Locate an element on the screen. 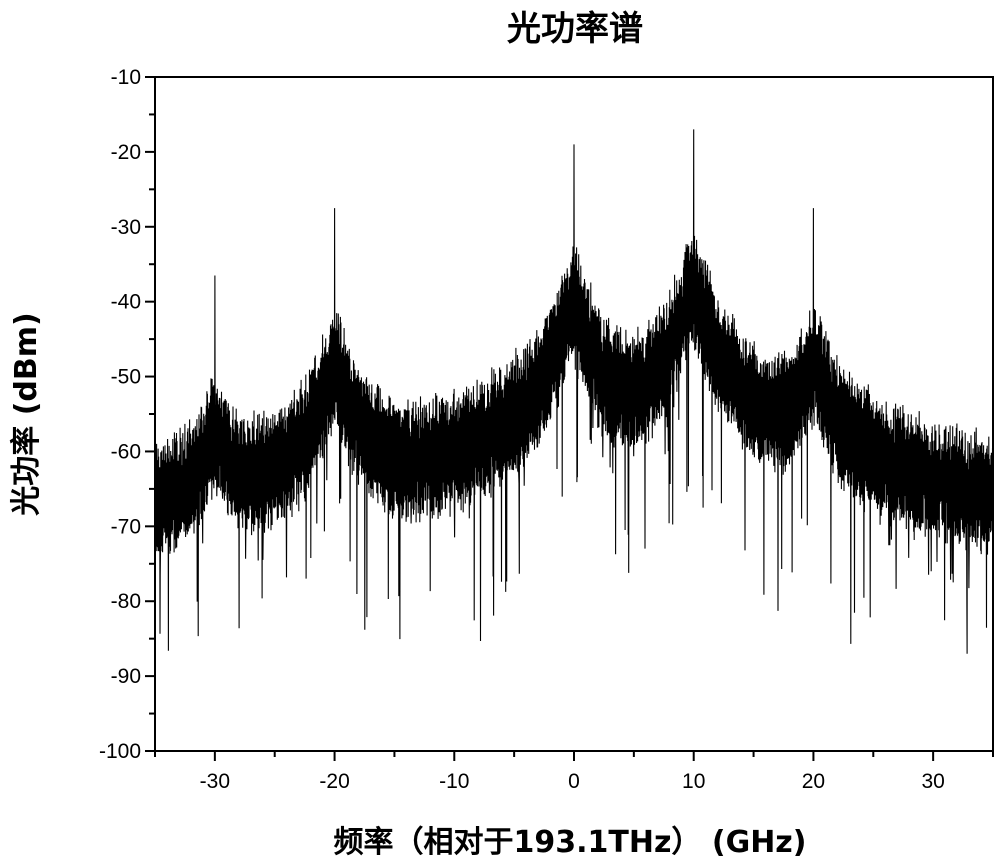 Image resolution: width=1000 pixels, height=867 pixels. chart-title: 光功率谱 is located at coordinates (575, 29).